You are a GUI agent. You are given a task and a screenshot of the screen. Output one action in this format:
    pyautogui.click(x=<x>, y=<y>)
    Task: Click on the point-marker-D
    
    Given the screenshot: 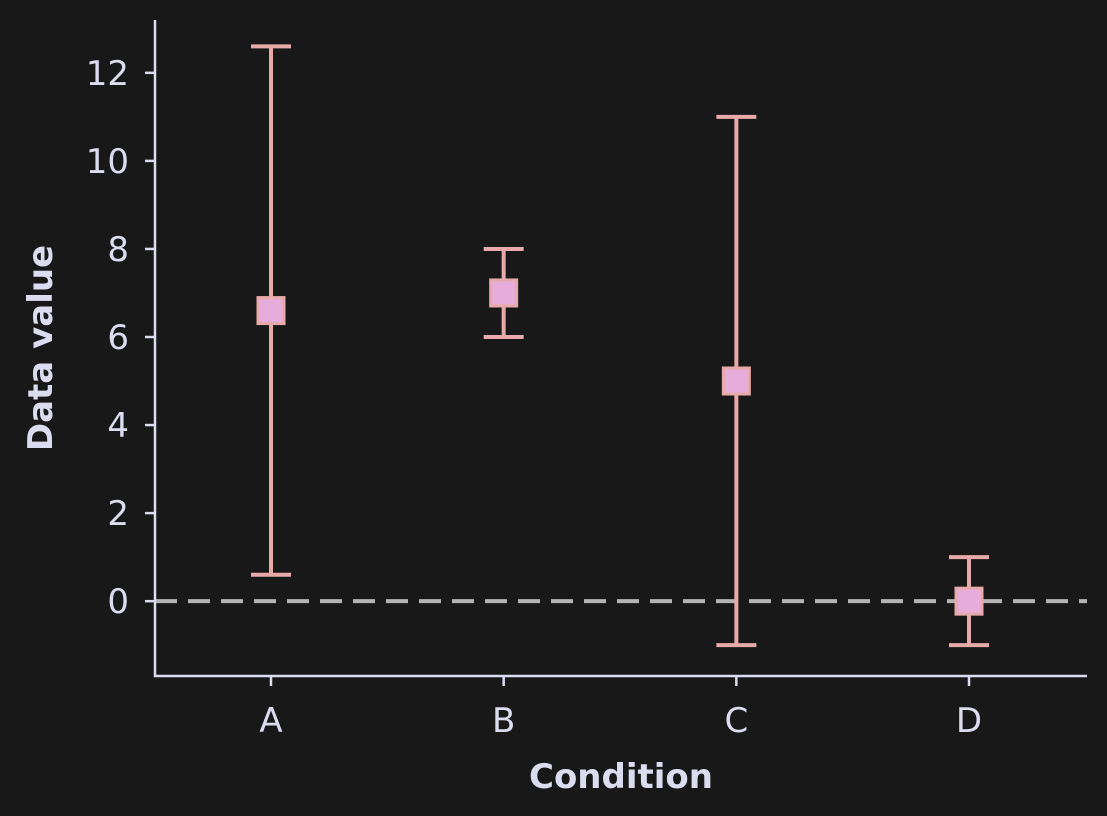 What is the action you would take?
    pyautogui.click(x=969, y=601)
    